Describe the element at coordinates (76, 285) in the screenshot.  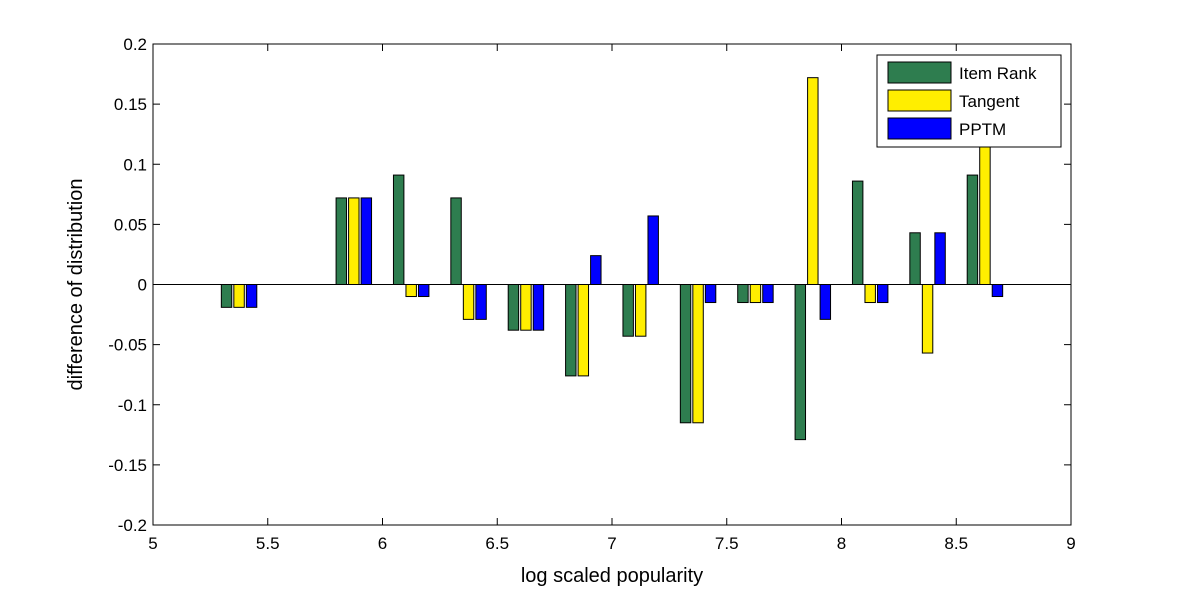
I see `y-axis-label: difference of distribution` at that location.